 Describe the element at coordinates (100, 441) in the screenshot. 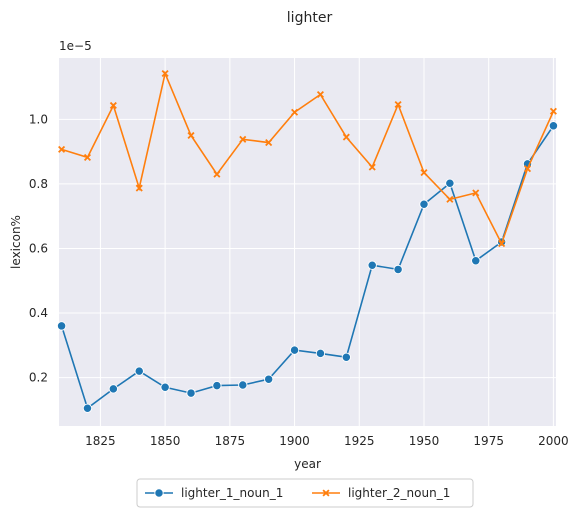

I see `x-tick-label: 1825` at that location.